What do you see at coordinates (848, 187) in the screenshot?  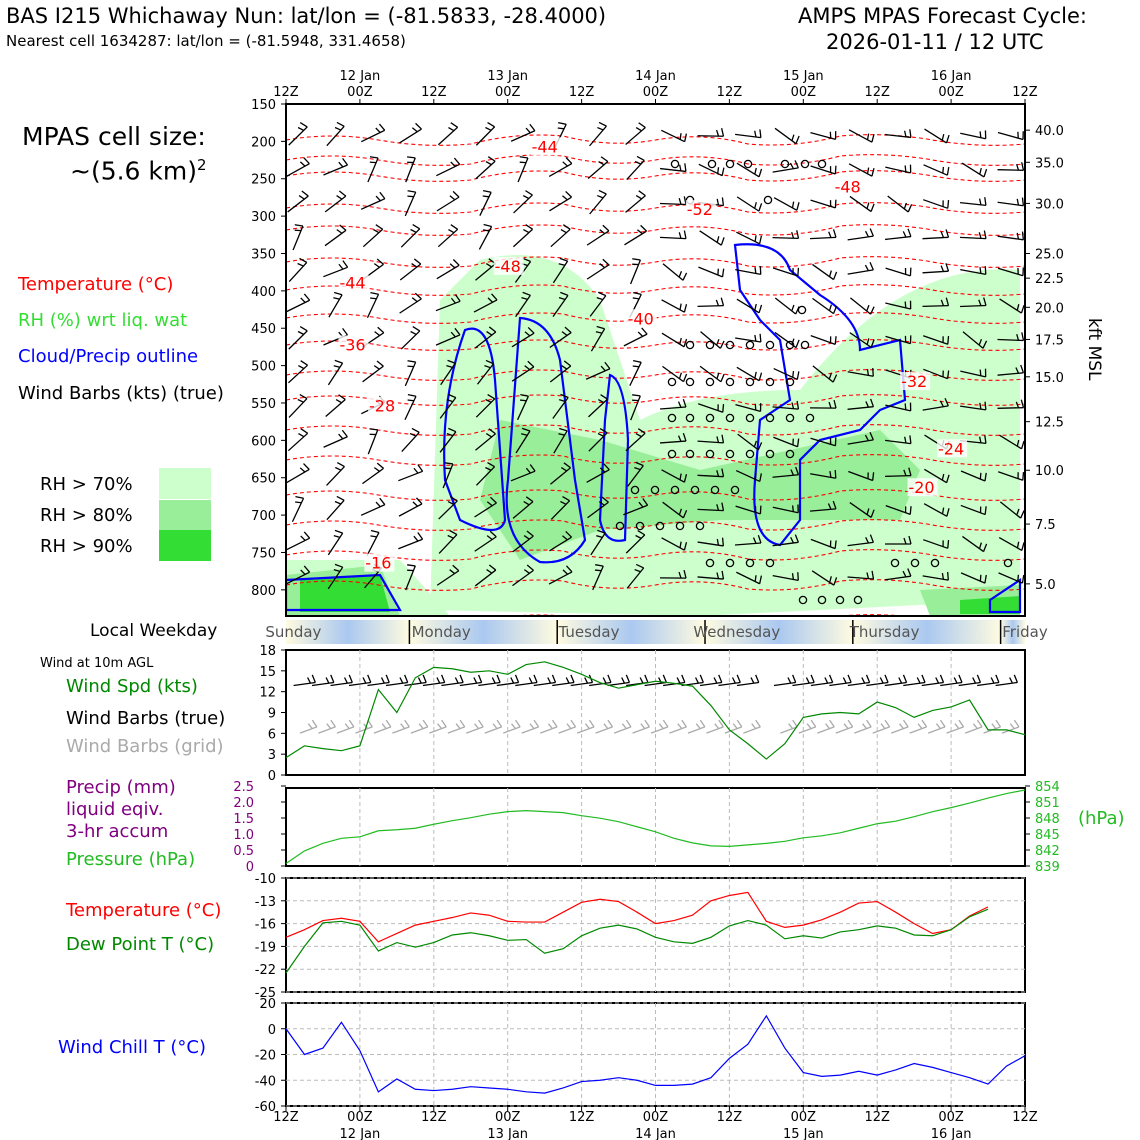 I see `temperature-contour-label: -48` at bounding box center [848, 187].